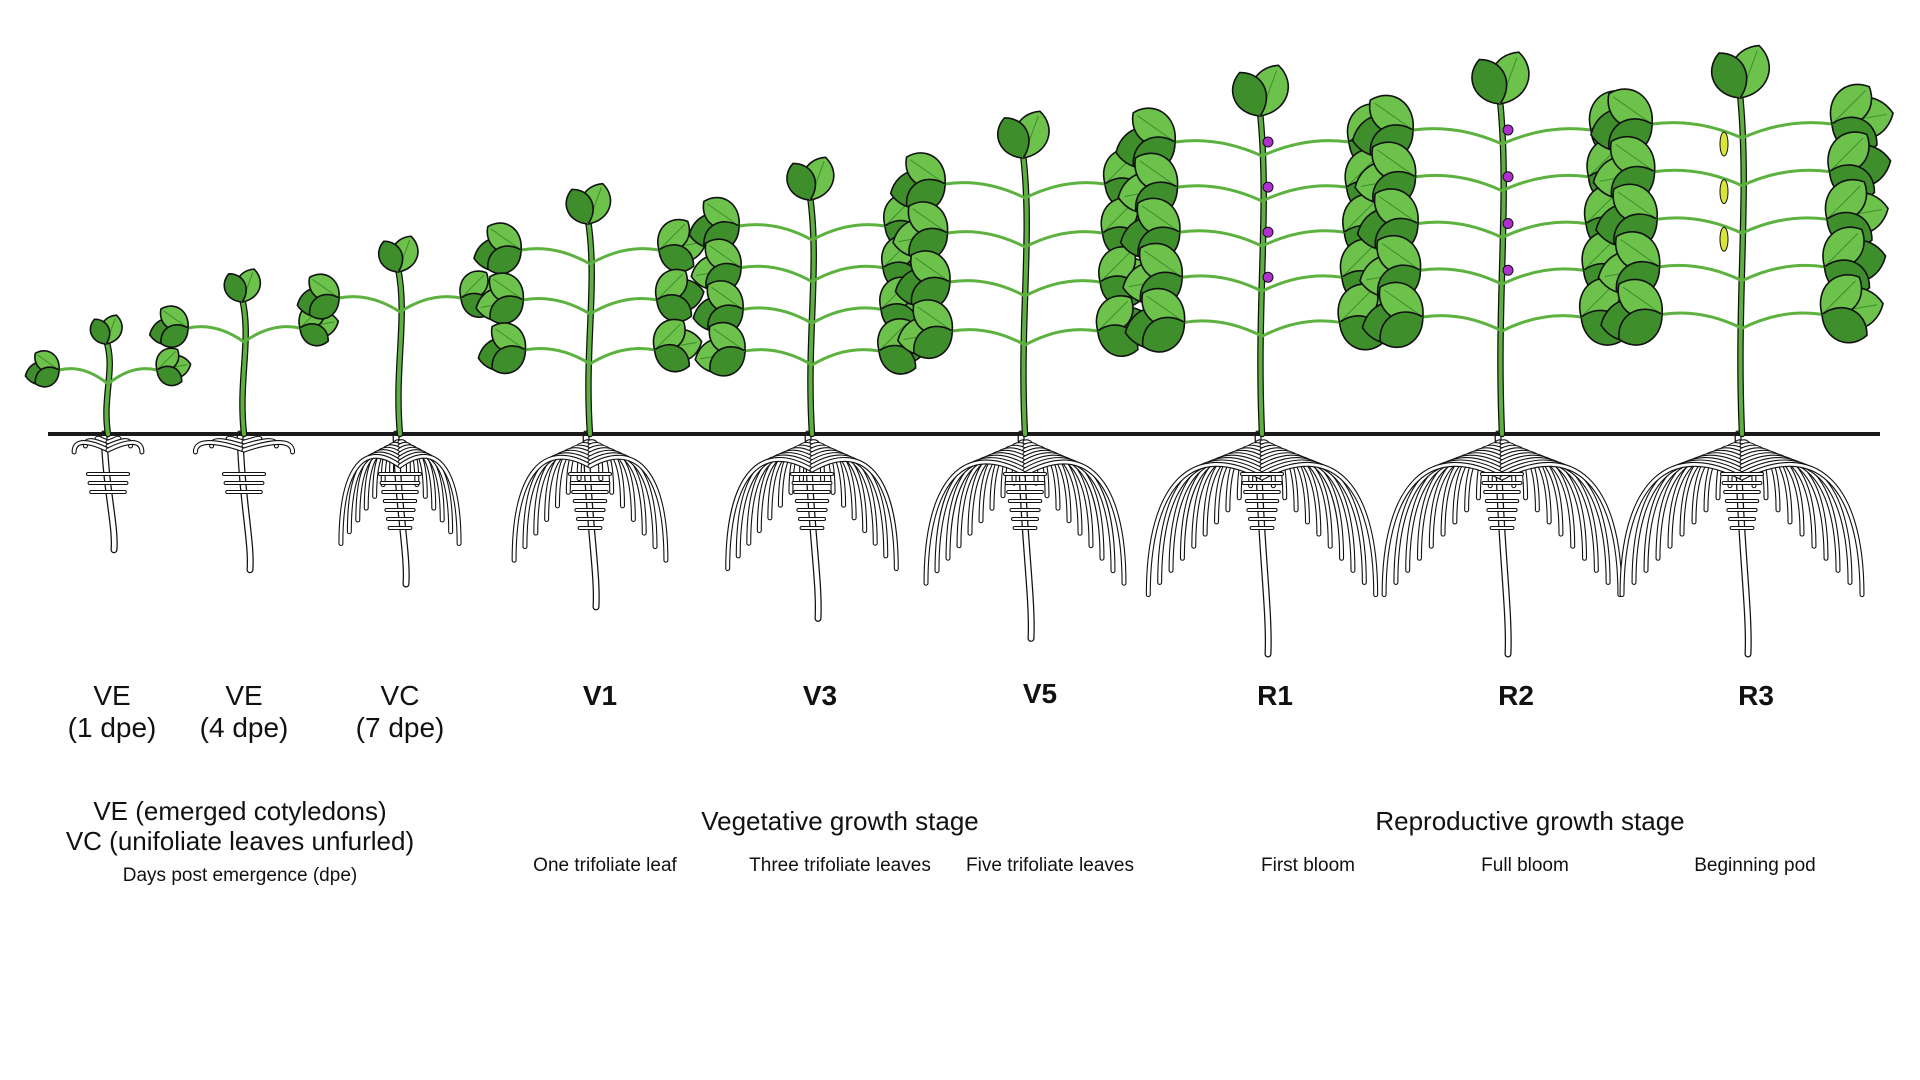 The height and width of the screenshot is (1080, 1920). Describe the element at coordinates (1275, 695) in the screenshot. I see `stage-label-r1: R1` at that location.